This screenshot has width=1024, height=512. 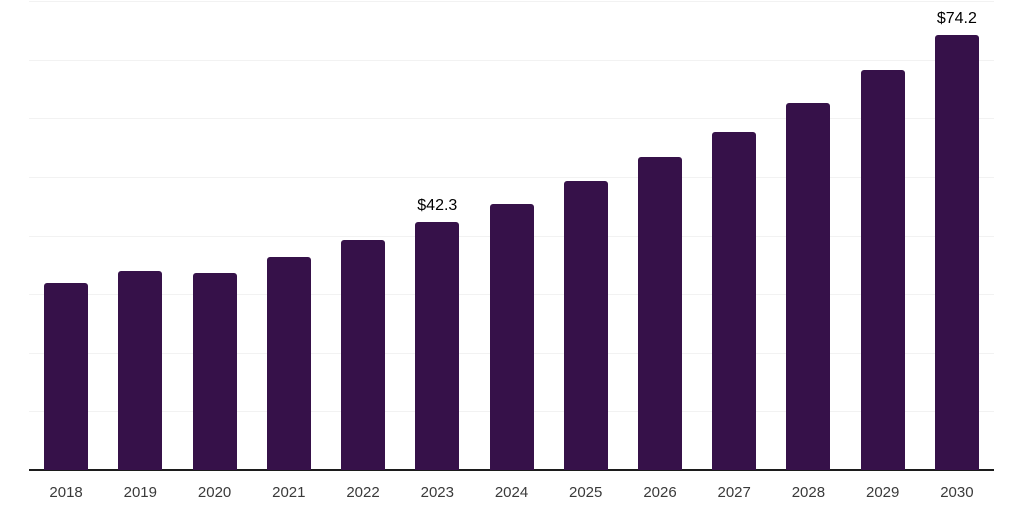 What do you see at coordinates (956, 252) in the screenshot?
I see `bar-2030` at bounding box center [956, 252].